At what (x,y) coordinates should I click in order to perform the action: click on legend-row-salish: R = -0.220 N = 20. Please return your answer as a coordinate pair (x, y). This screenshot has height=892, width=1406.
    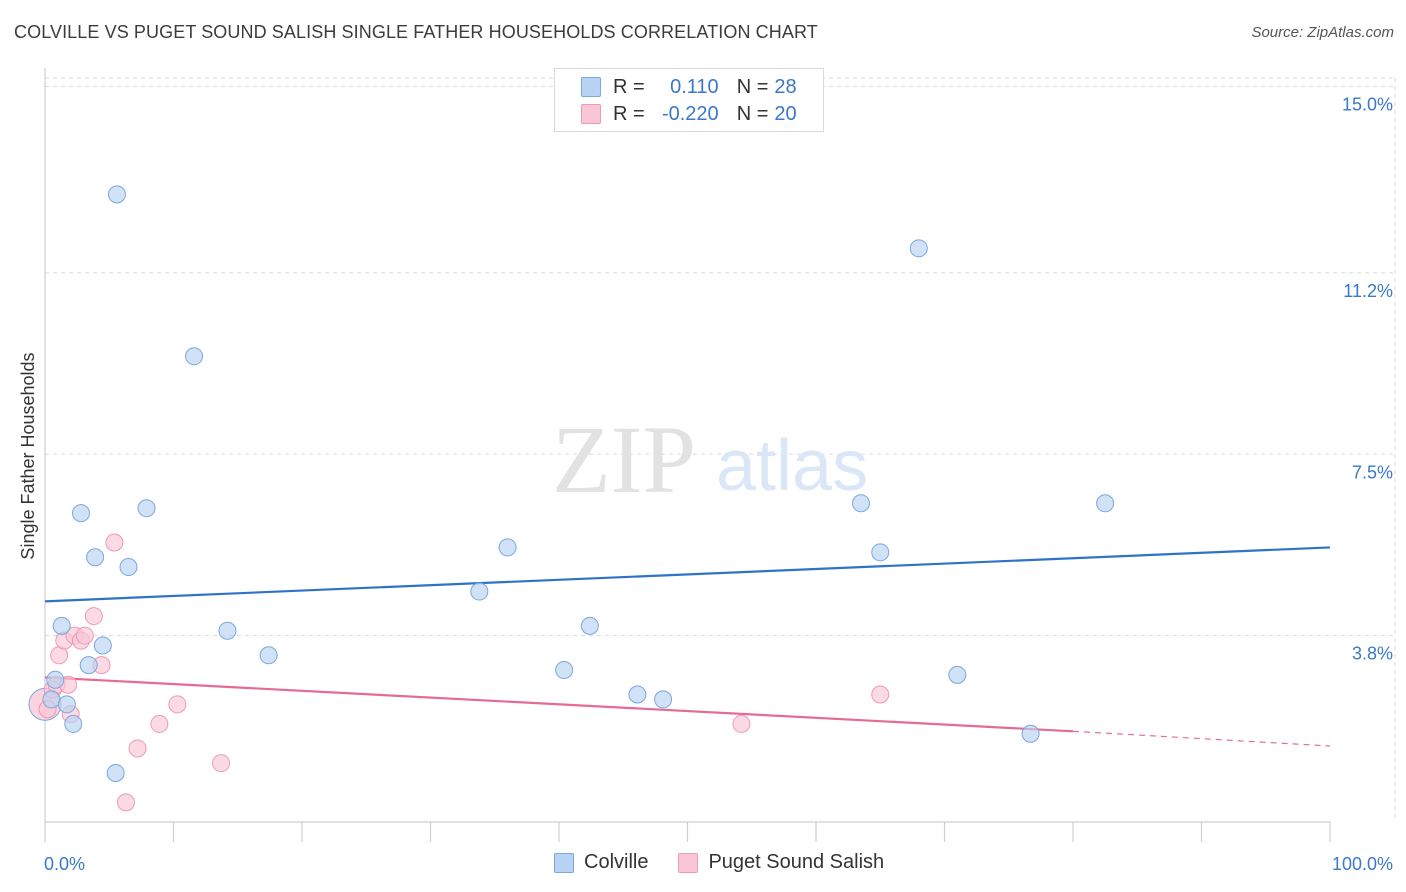
    Looking at the image, I should click on (689, 114).